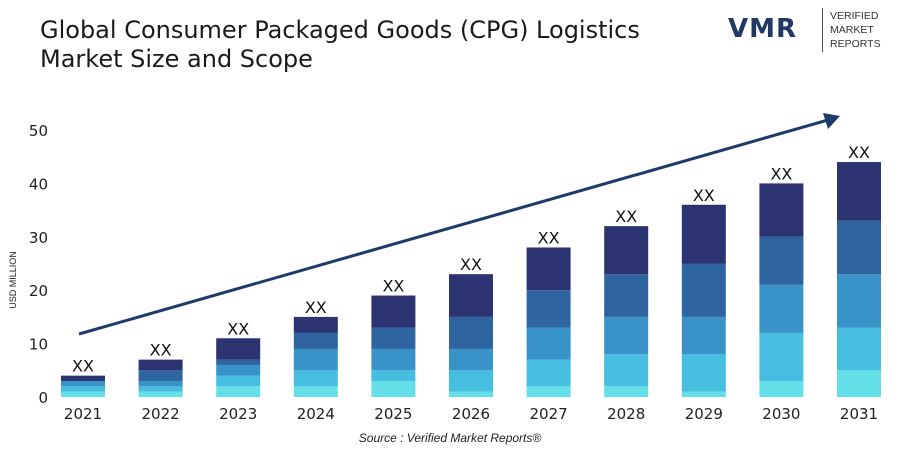  What do you see at coordinates (822, 30) in the screenshot?
I see `logo-divider` at bounding box center [822, 30].